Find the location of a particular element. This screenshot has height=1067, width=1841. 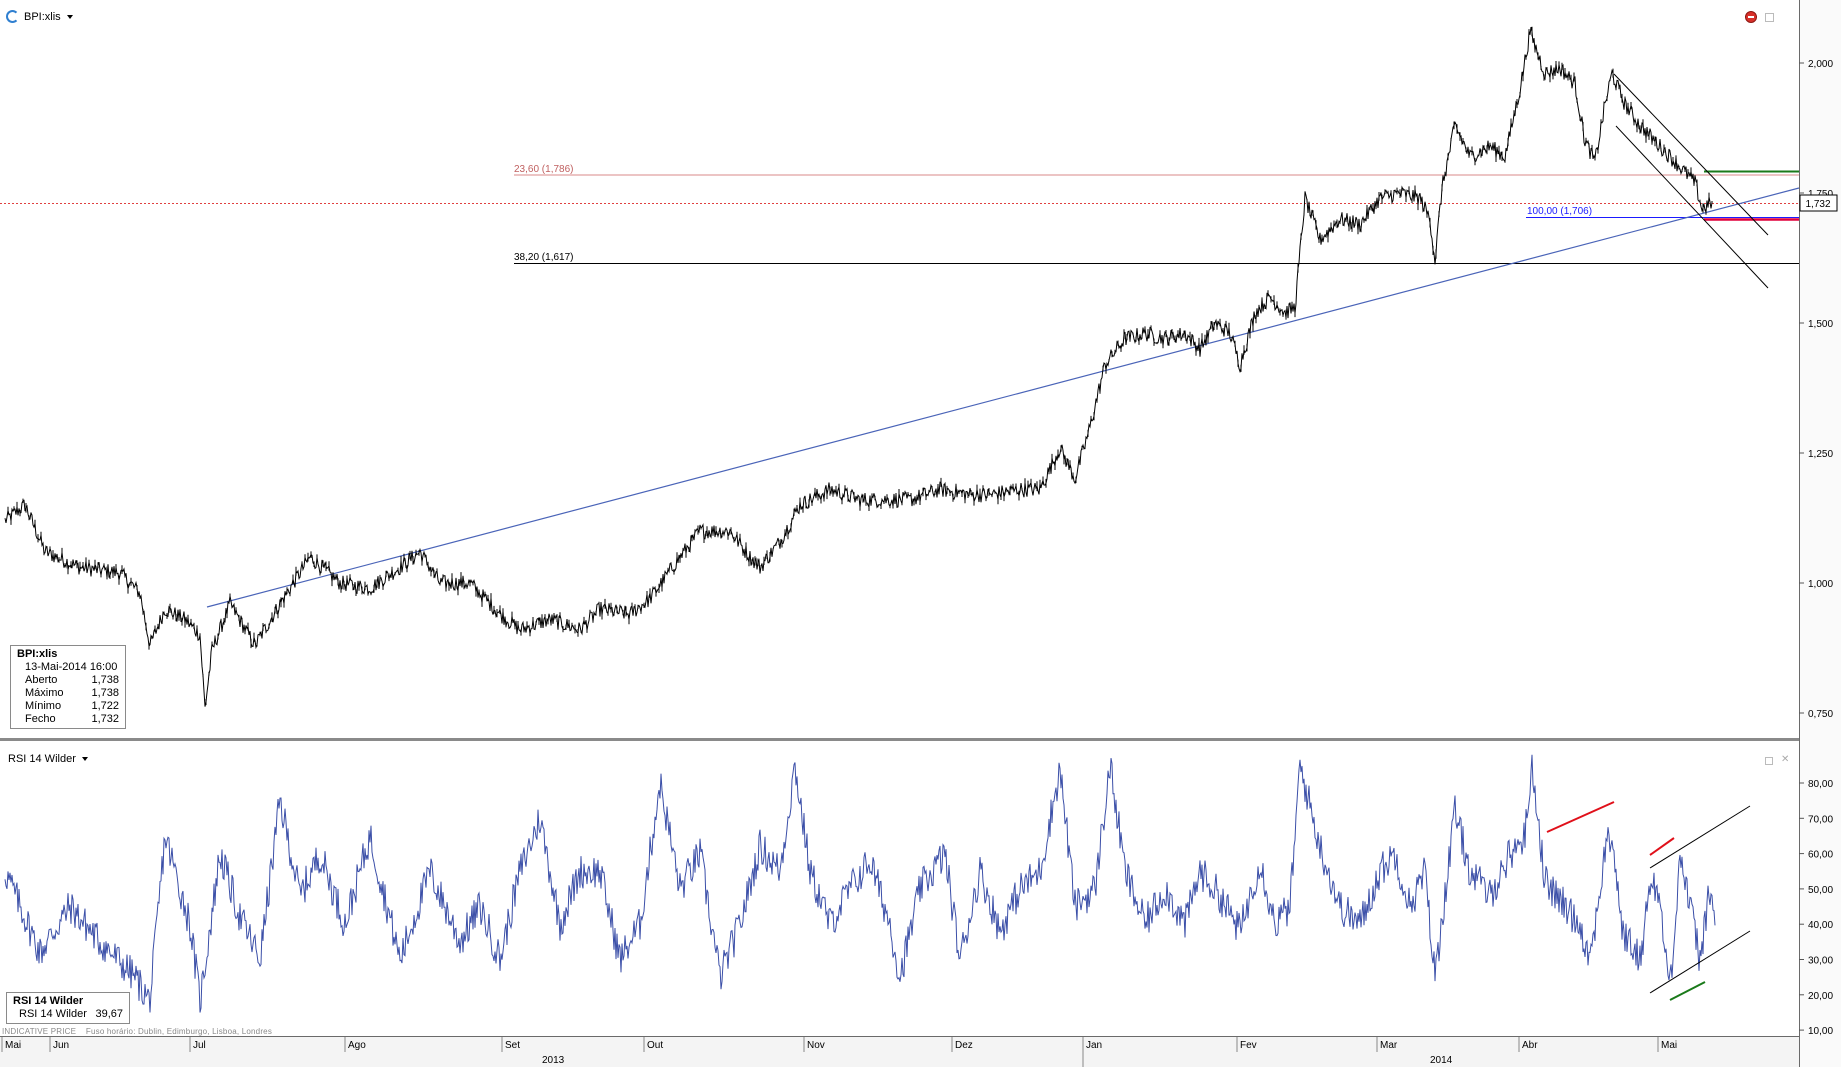

x-month-label: Abr is located at coordinates (1530, 1045).